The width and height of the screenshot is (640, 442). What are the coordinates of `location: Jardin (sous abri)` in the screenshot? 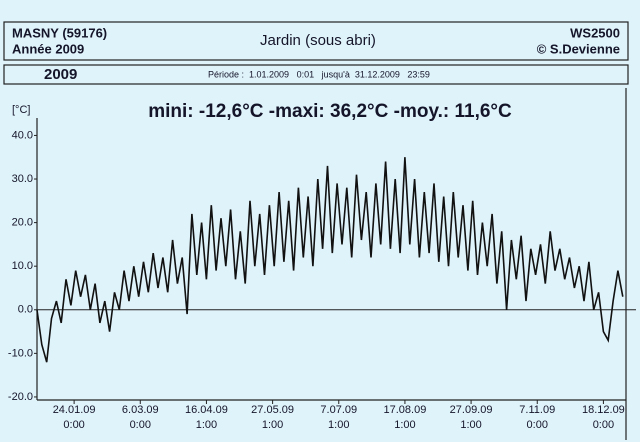 It's located at (318, 40).